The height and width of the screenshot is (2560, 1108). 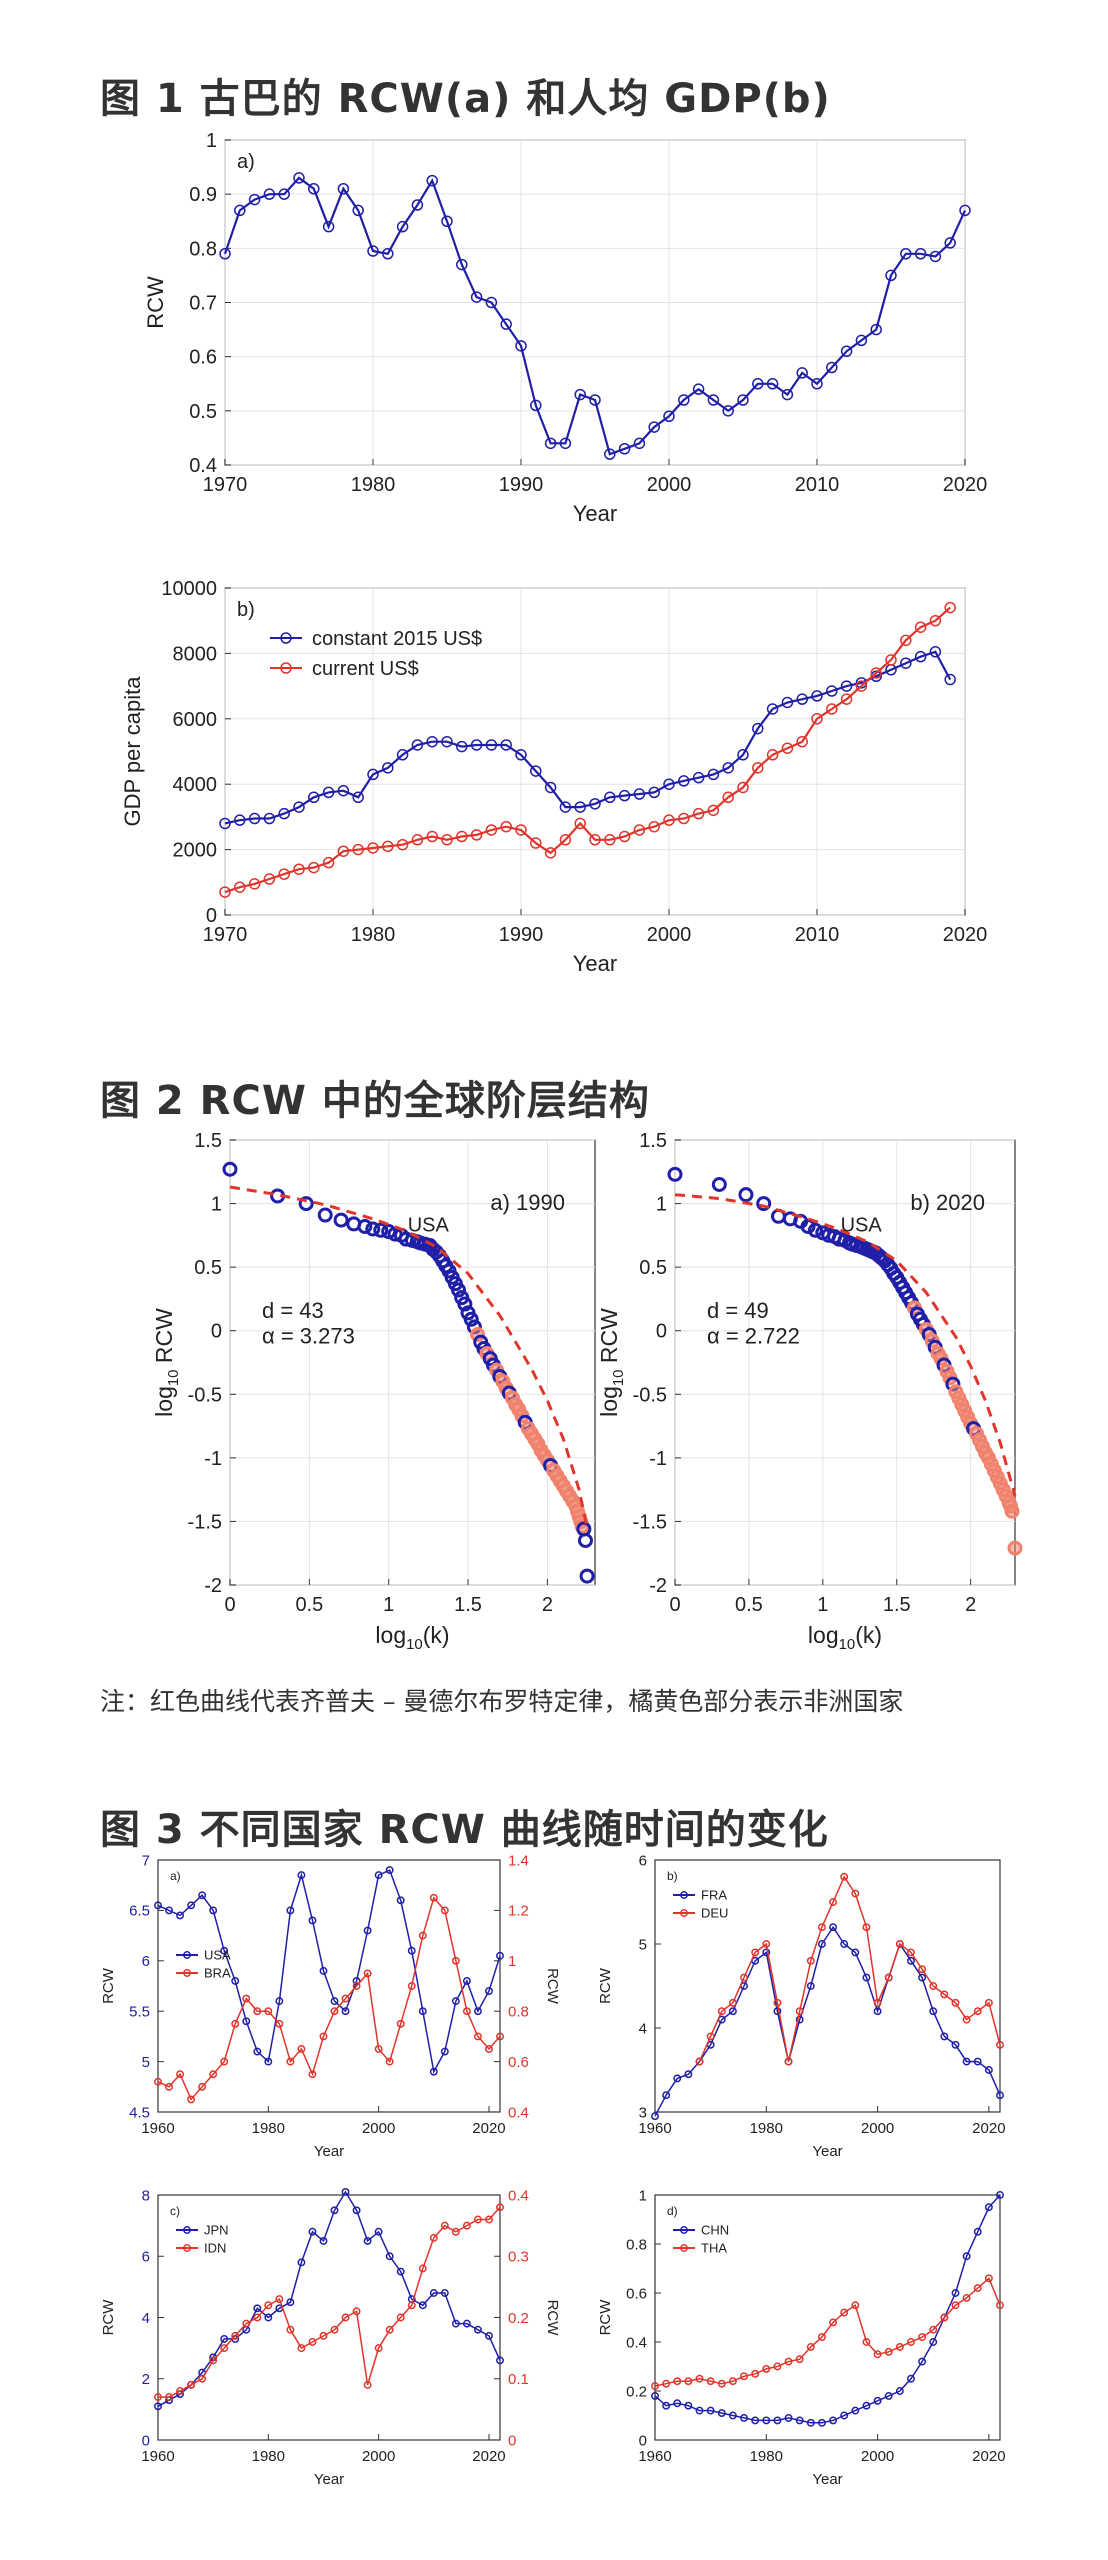 What do you see at coordinates (213, 1586) in the screenshot?
I see `y-tick-label: -2` at bounding box center [213, 1586].